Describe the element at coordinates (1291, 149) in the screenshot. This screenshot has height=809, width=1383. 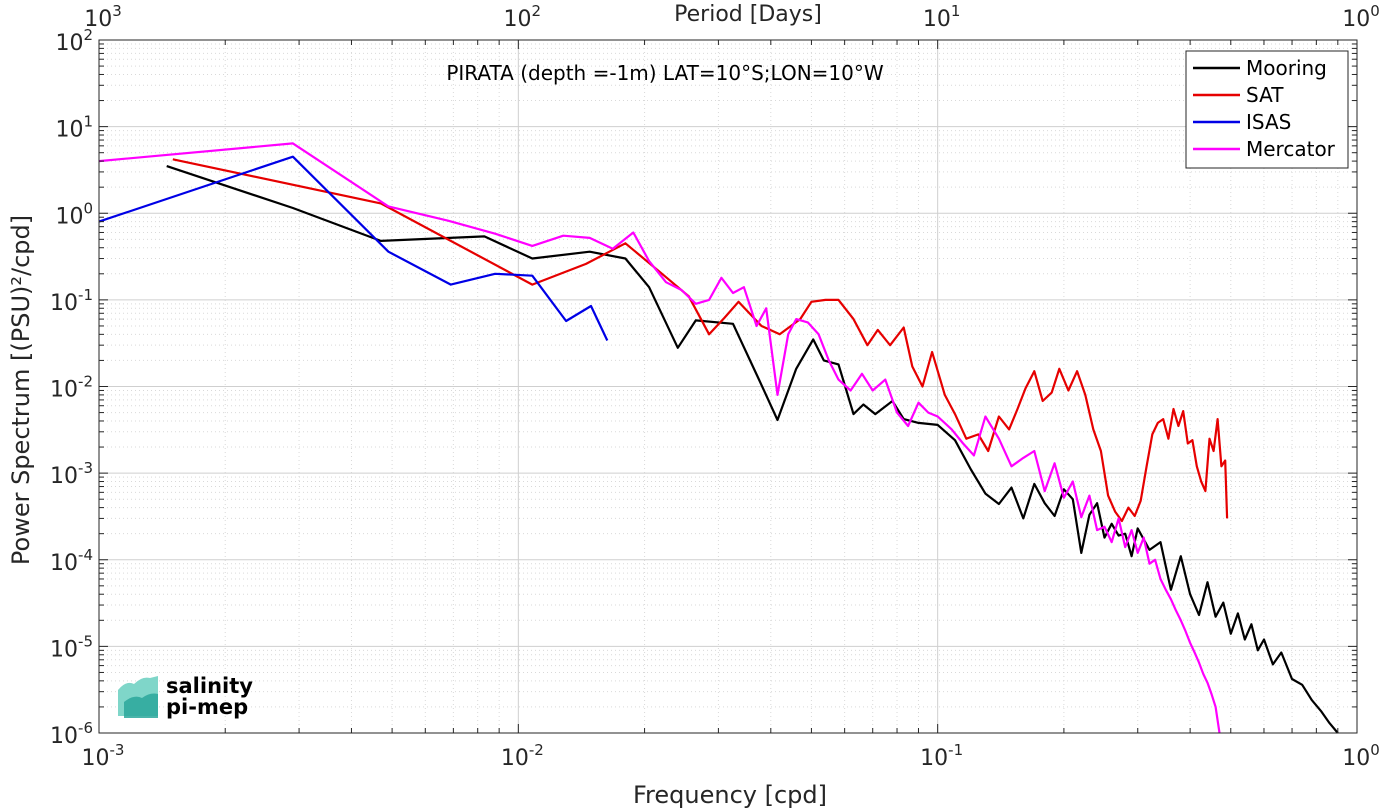
I see `legend-label-mercator: Mercator` at that location.